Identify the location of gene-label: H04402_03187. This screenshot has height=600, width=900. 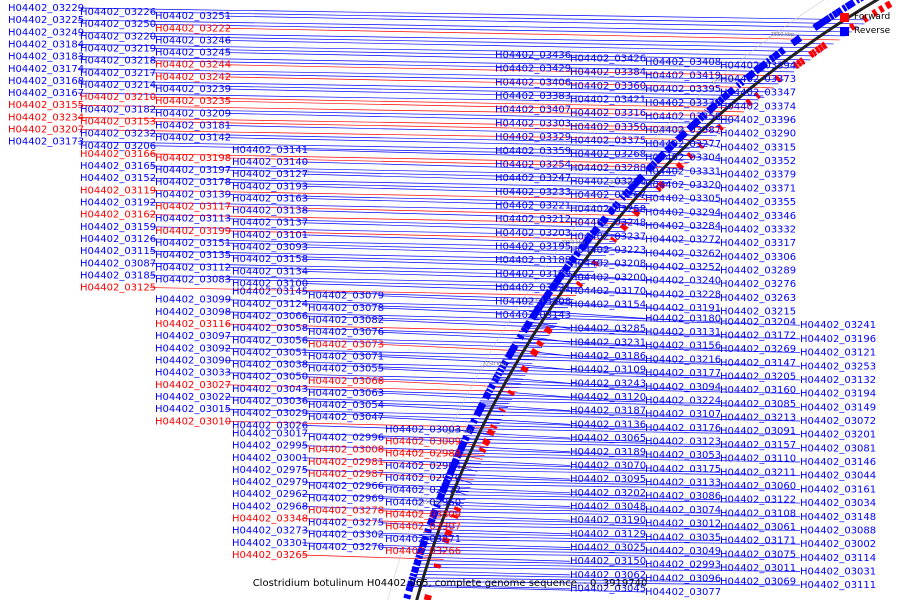
(608, 411).